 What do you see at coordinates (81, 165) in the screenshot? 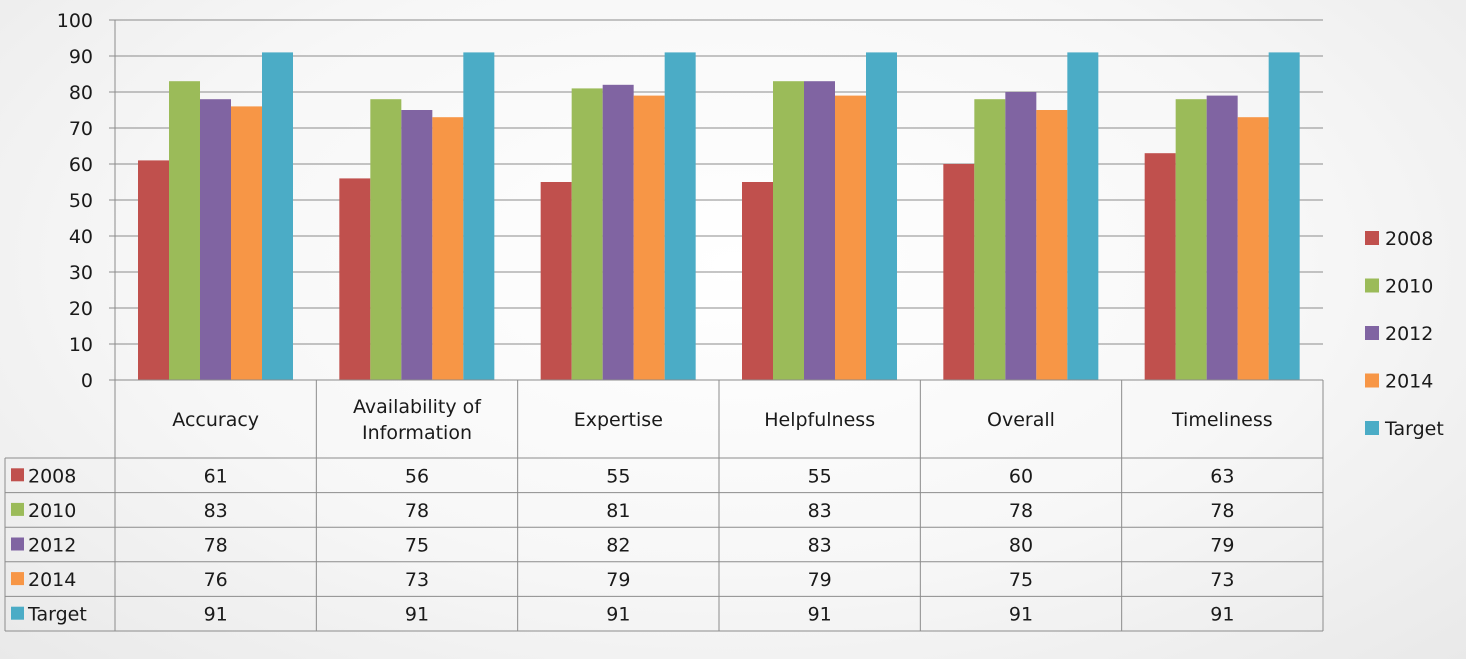
I see `y-tick-label: 60` at bounding box center [81, 165].